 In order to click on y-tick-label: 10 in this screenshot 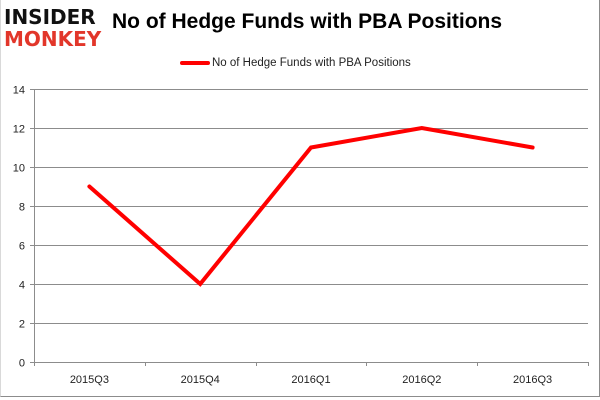, I will do `click(19, 169)`.